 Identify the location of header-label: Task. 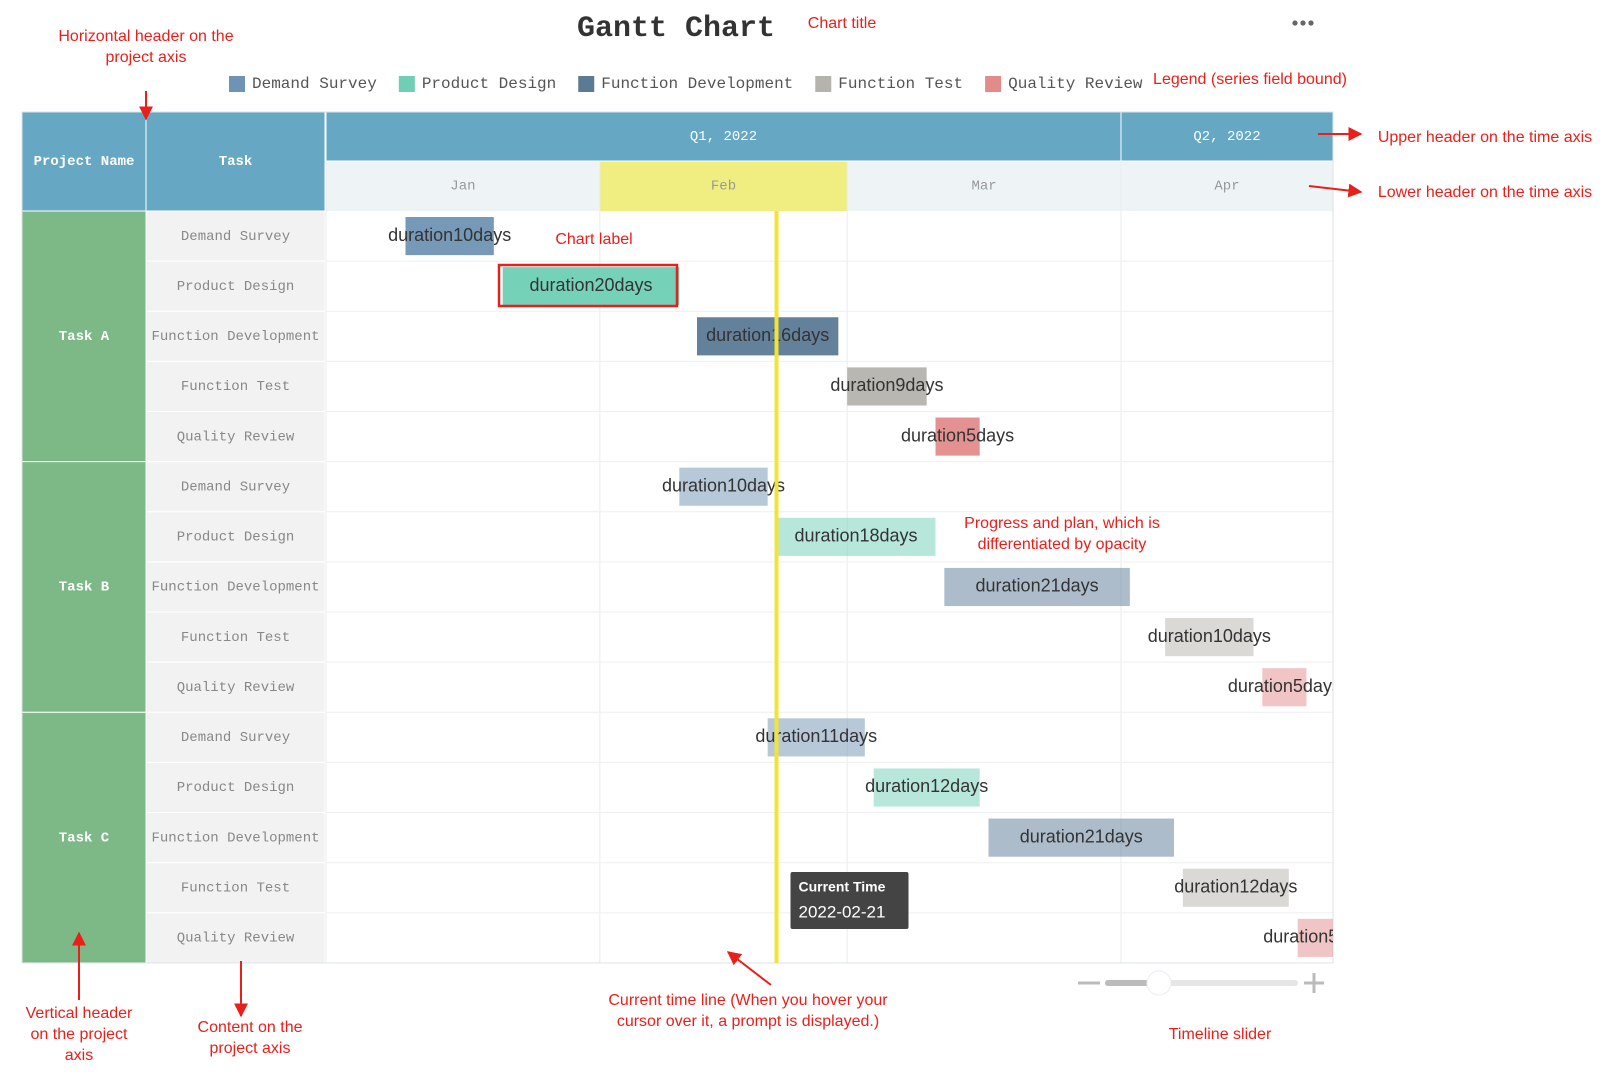
(236, 162).